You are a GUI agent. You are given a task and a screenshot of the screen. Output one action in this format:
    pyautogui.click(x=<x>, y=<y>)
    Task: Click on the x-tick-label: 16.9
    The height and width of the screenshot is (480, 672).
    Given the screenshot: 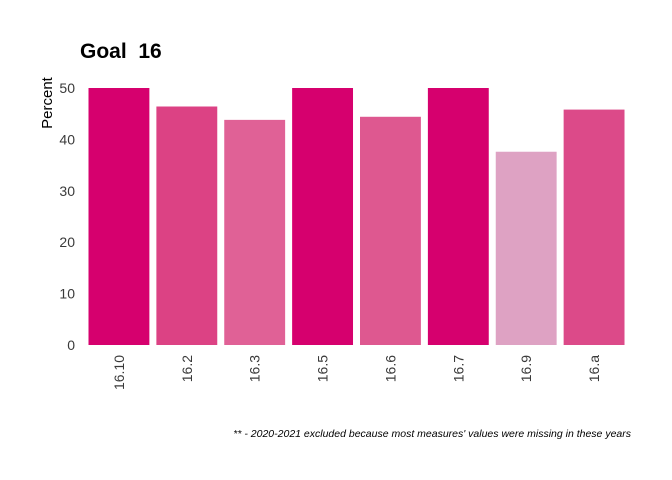 What is the action you would take?
    pyautogui.click(x=526, y=368)
    